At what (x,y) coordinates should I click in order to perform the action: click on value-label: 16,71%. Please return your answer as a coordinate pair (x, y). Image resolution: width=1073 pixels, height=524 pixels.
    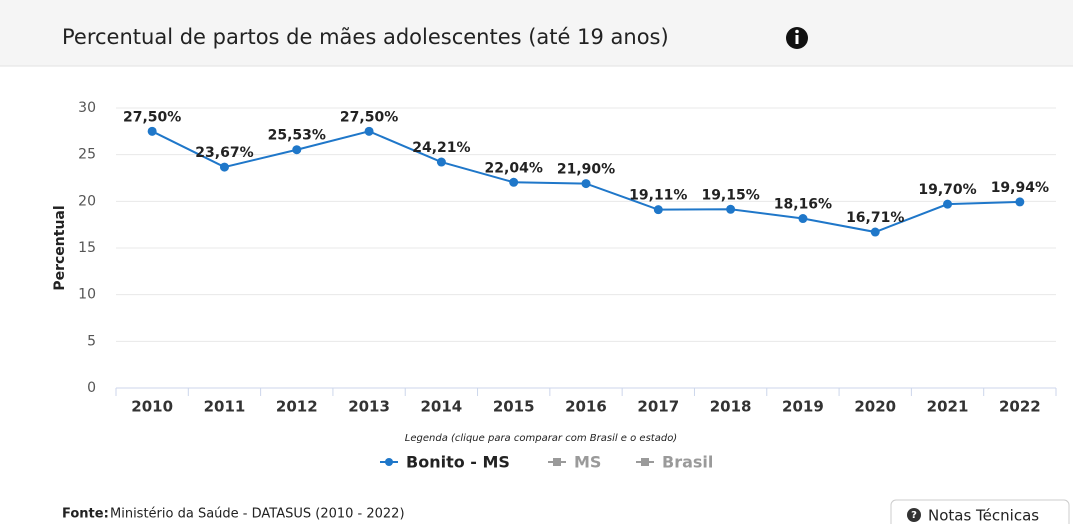
    Looking at the image, I should click on (875, 218).